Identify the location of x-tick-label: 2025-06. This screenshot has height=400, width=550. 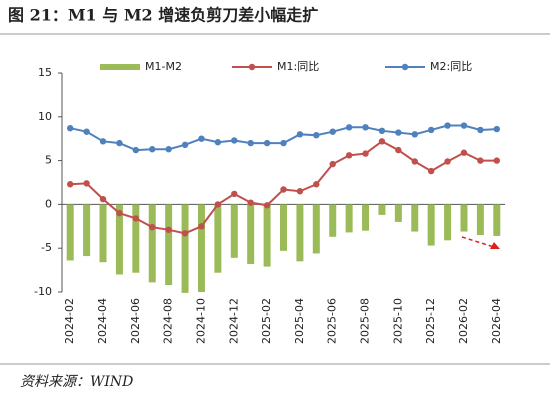
(332, 321).